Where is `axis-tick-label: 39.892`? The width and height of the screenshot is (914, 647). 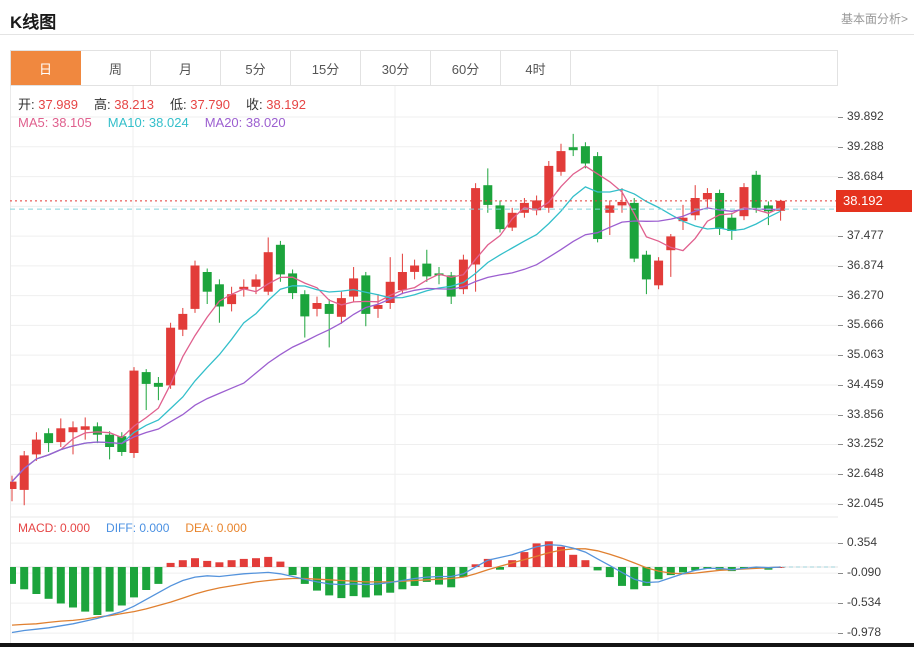 axis-tick-label: 39.892 is located at coordinates (865, 116).